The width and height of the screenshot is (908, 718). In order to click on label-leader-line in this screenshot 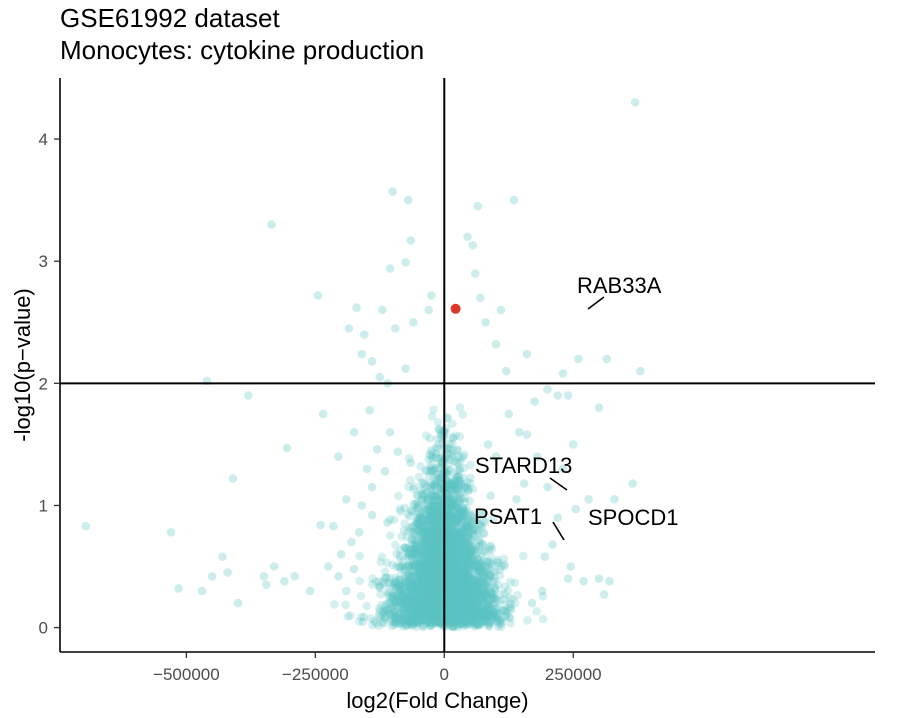, I will do `click(558, 531)`.